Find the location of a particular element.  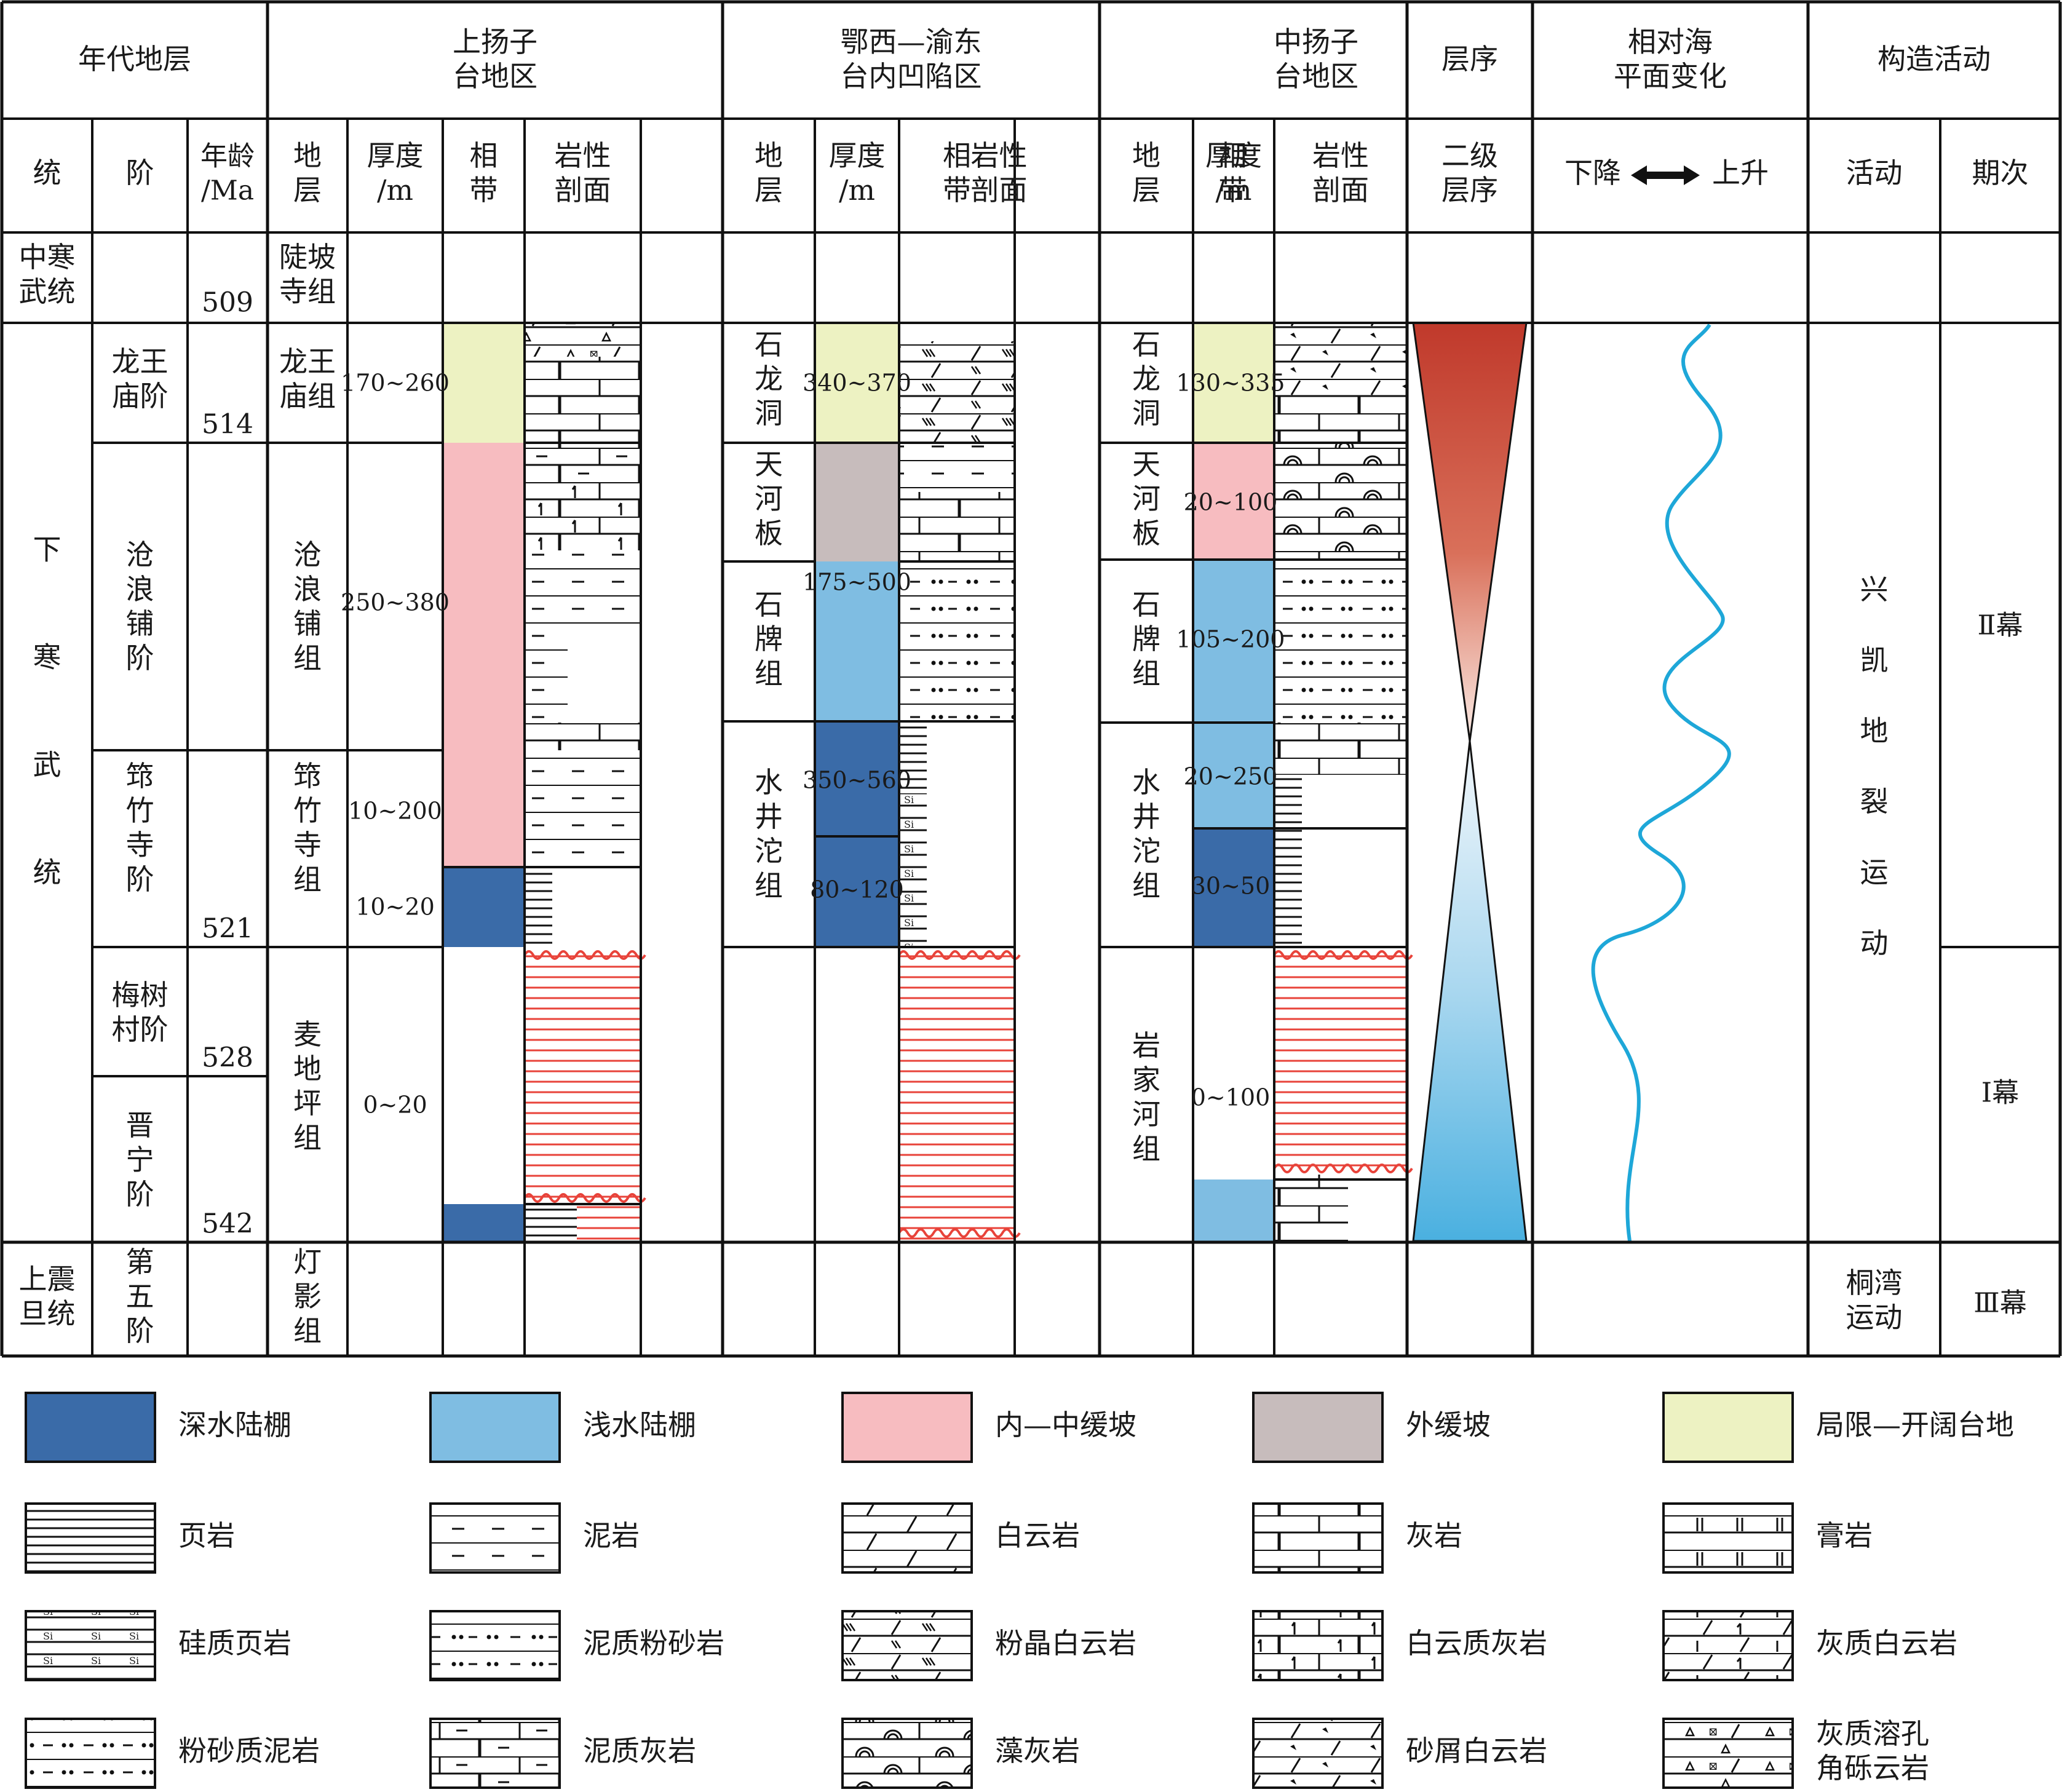

legend-swatch-clastic-dolomite is located at coordinates (1318, 1753).